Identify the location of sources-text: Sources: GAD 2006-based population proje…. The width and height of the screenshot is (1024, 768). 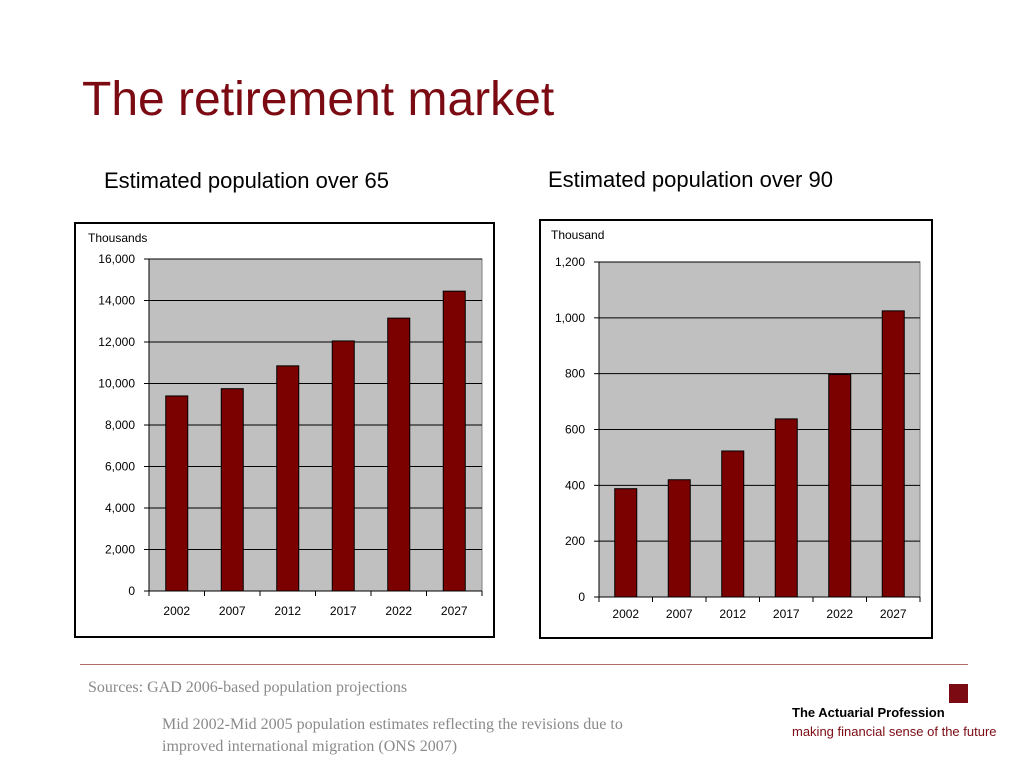
(248, 687).